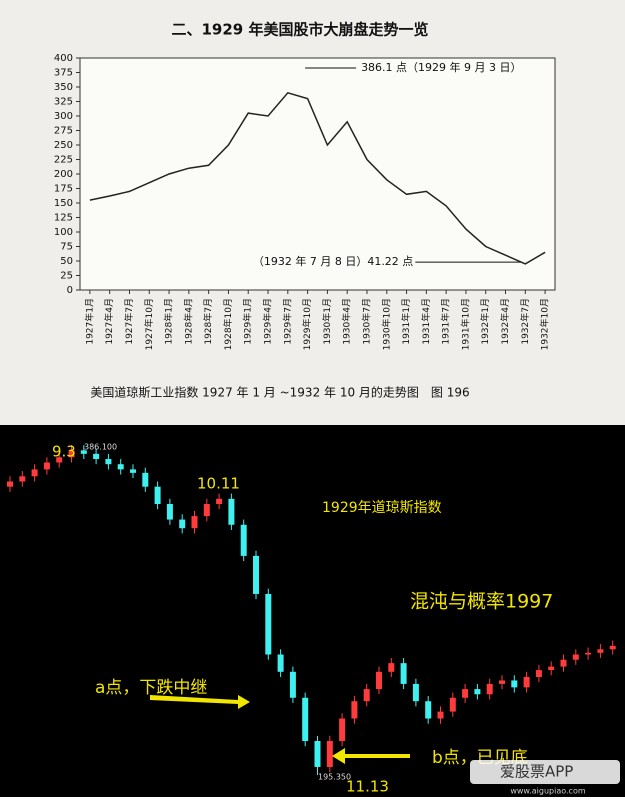 The height and width of the screenshot is (801, 625). What do you see at coordinates (63, 189) in the screenshot?
I see `y-tick-label: 175` at bounding box center [63, 189].